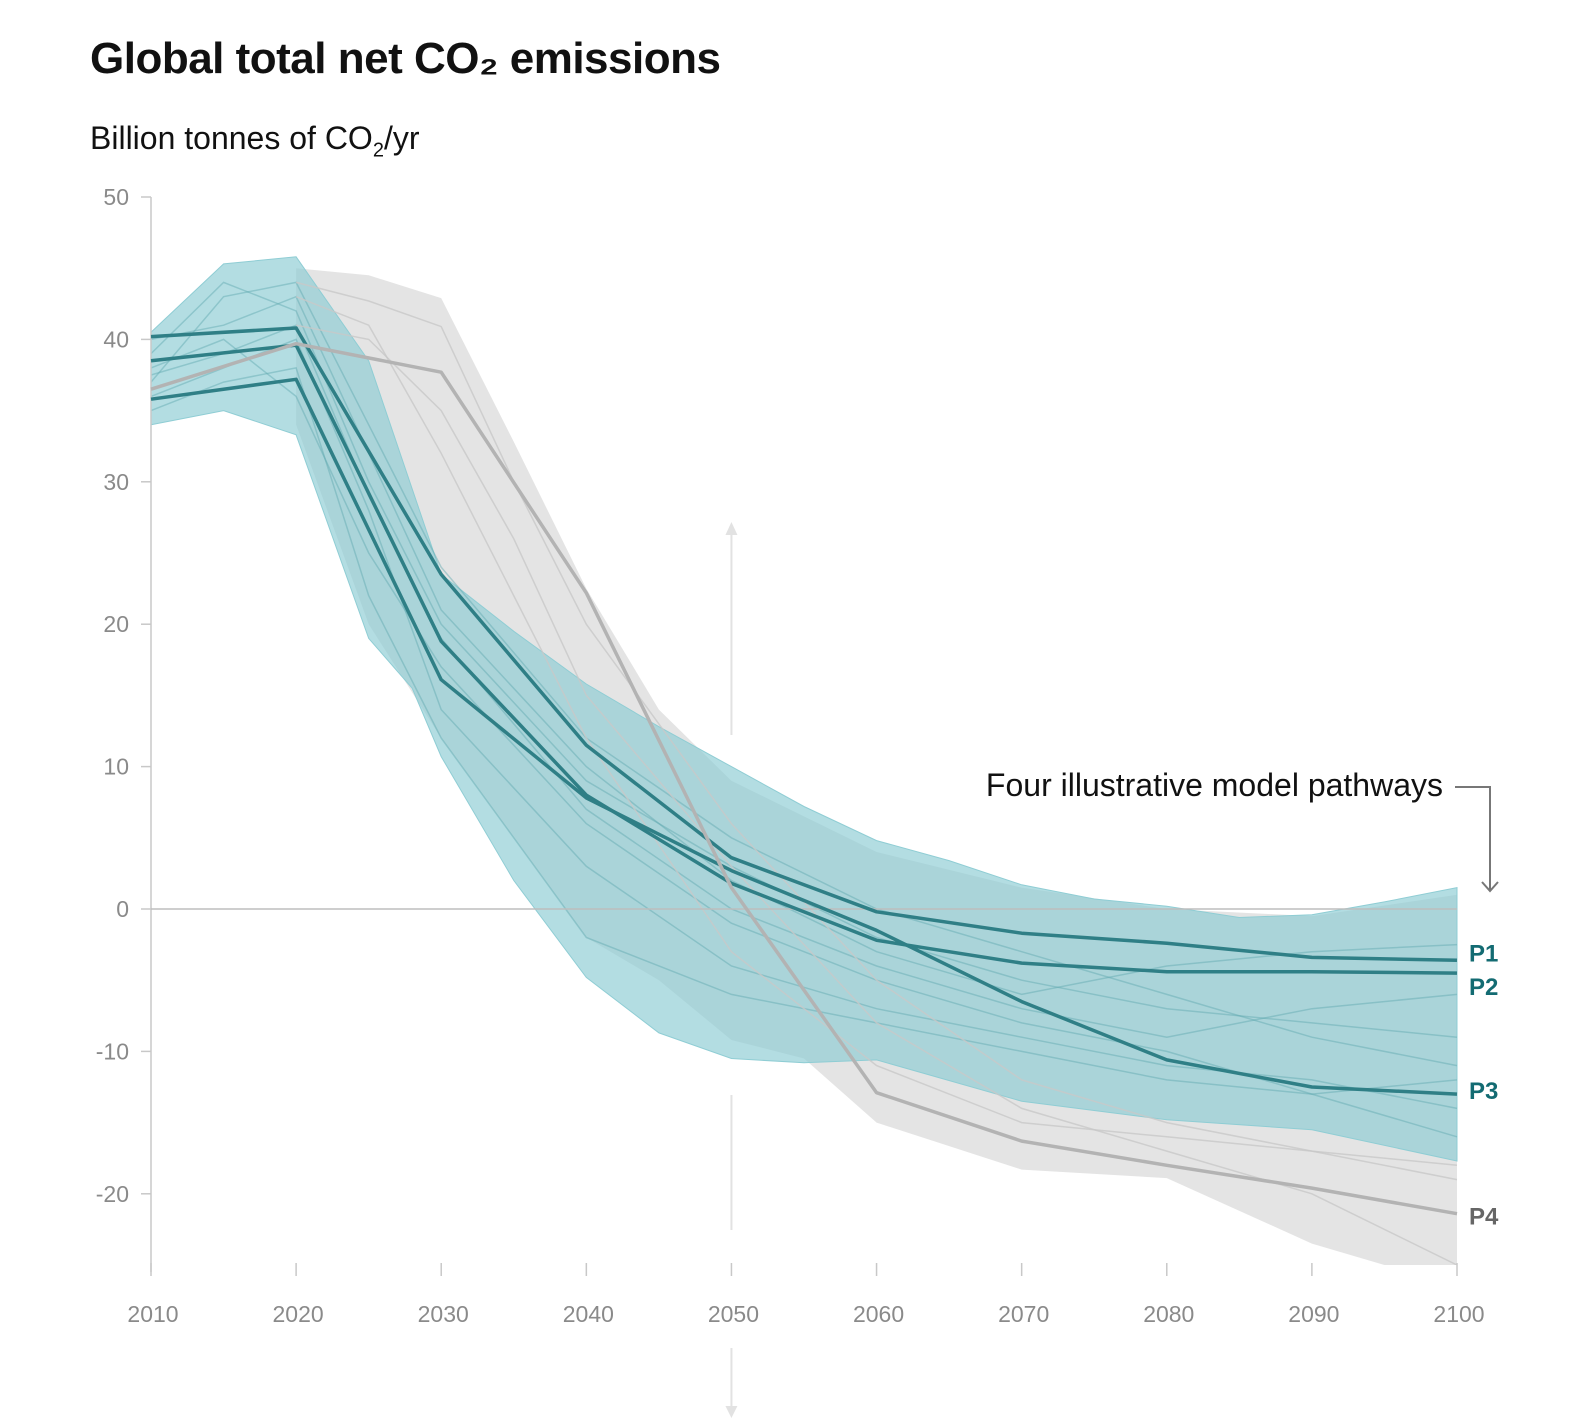  I want to click on x-tick-label: 2080, so click(1168, 1314).